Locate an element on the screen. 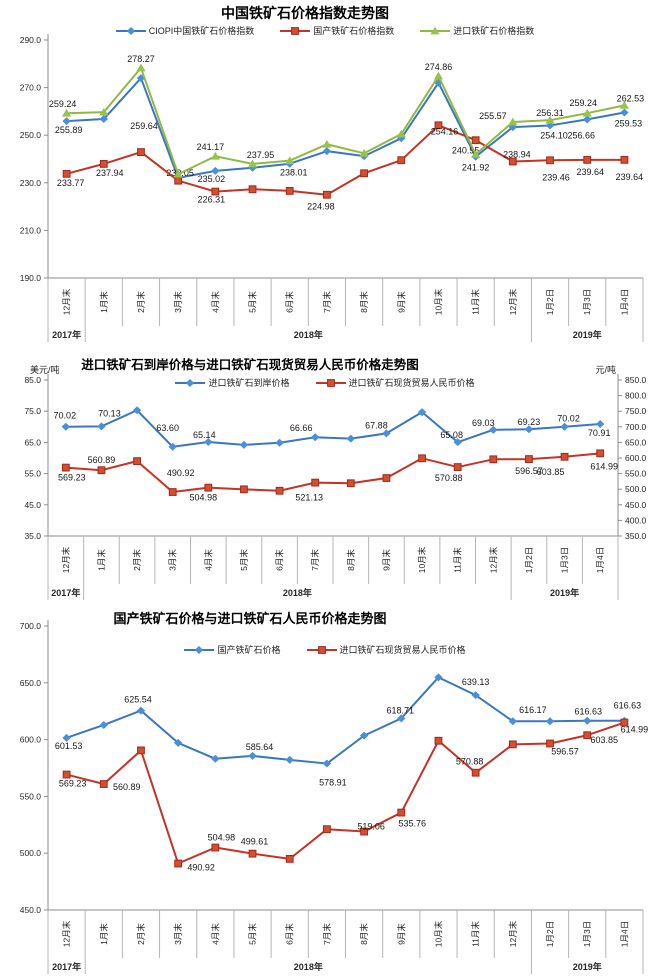 The width and height of the screenshot is (650, 976). svg-text: 237.95 is located at coordinates (261, 155).